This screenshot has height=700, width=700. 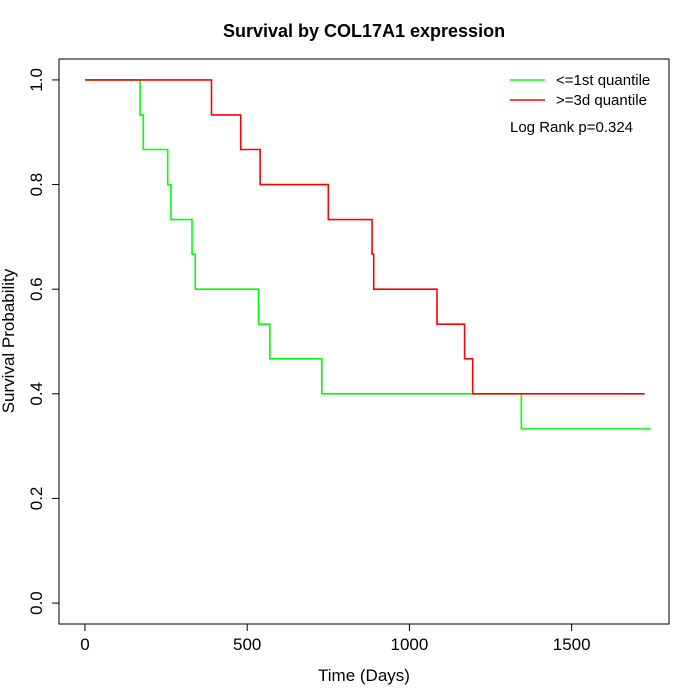 I want to click on x-tick-label: 500, so click(x=247, y=644).